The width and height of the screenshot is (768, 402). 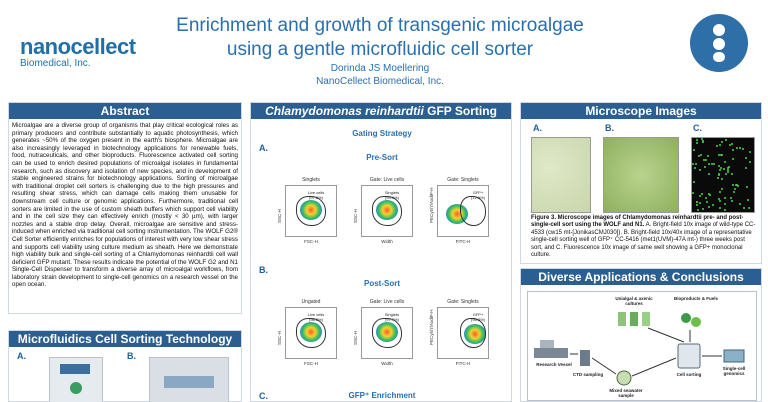 What do you see at coordinates (463, 363) in the screenshot?
I see `x-axis-label: FITC-H` at bounding box center [463, 363].